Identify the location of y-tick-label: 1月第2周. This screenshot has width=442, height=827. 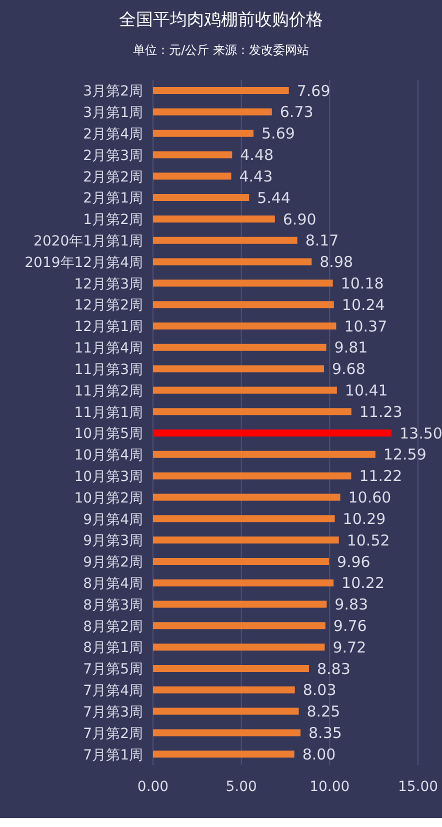
(113, 220).